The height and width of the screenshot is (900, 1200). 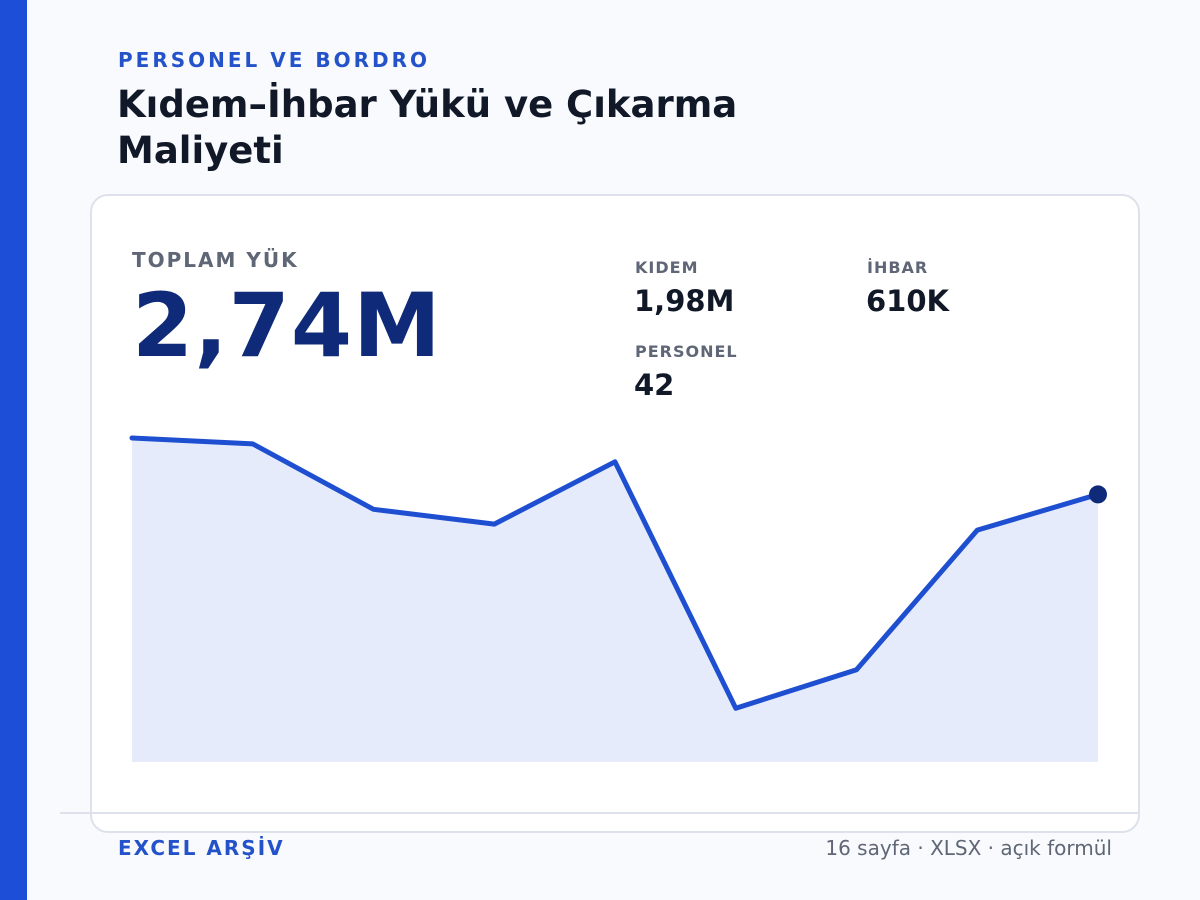 I want to click on total-burden-label: TOPLAM YÜK, so click(x=215, y=260).